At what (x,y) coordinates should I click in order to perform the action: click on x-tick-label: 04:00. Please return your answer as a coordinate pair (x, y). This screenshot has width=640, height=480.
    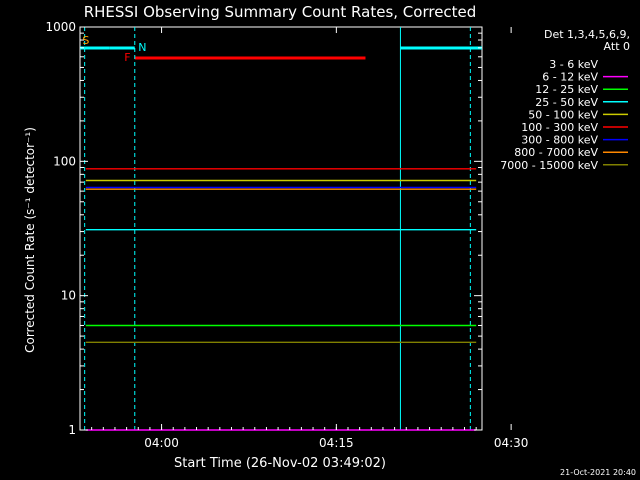
    Looking at the image, I should click on (161, 443).